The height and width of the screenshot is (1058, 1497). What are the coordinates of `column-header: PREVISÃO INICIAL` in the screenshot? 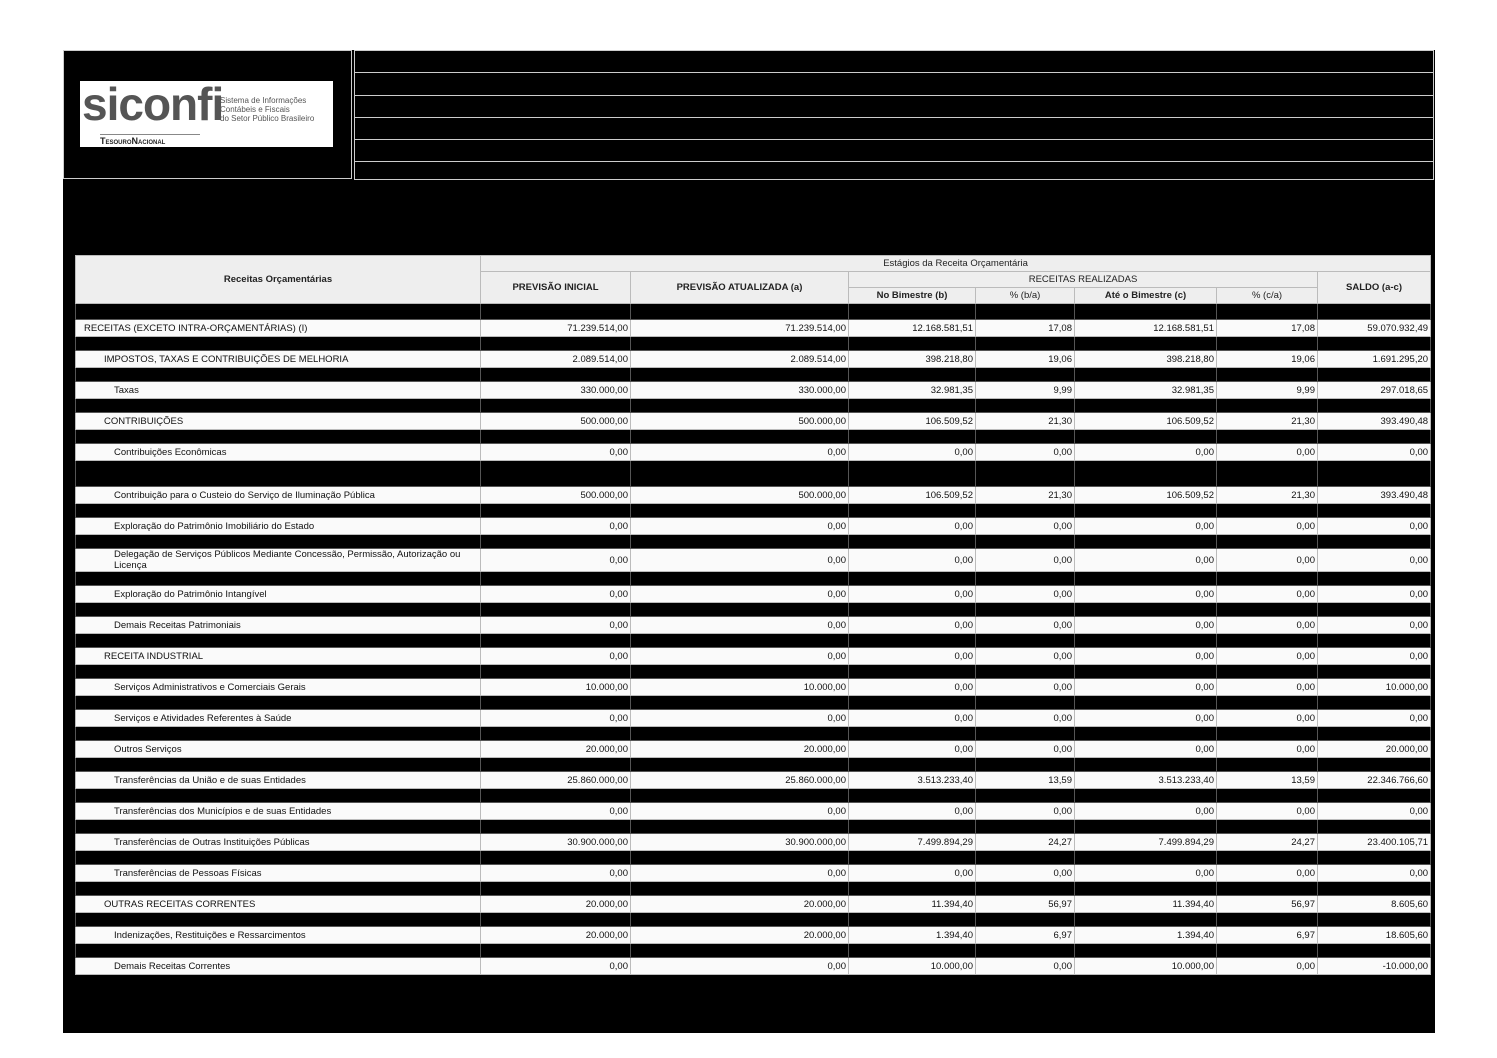 It's located at (555, 287).